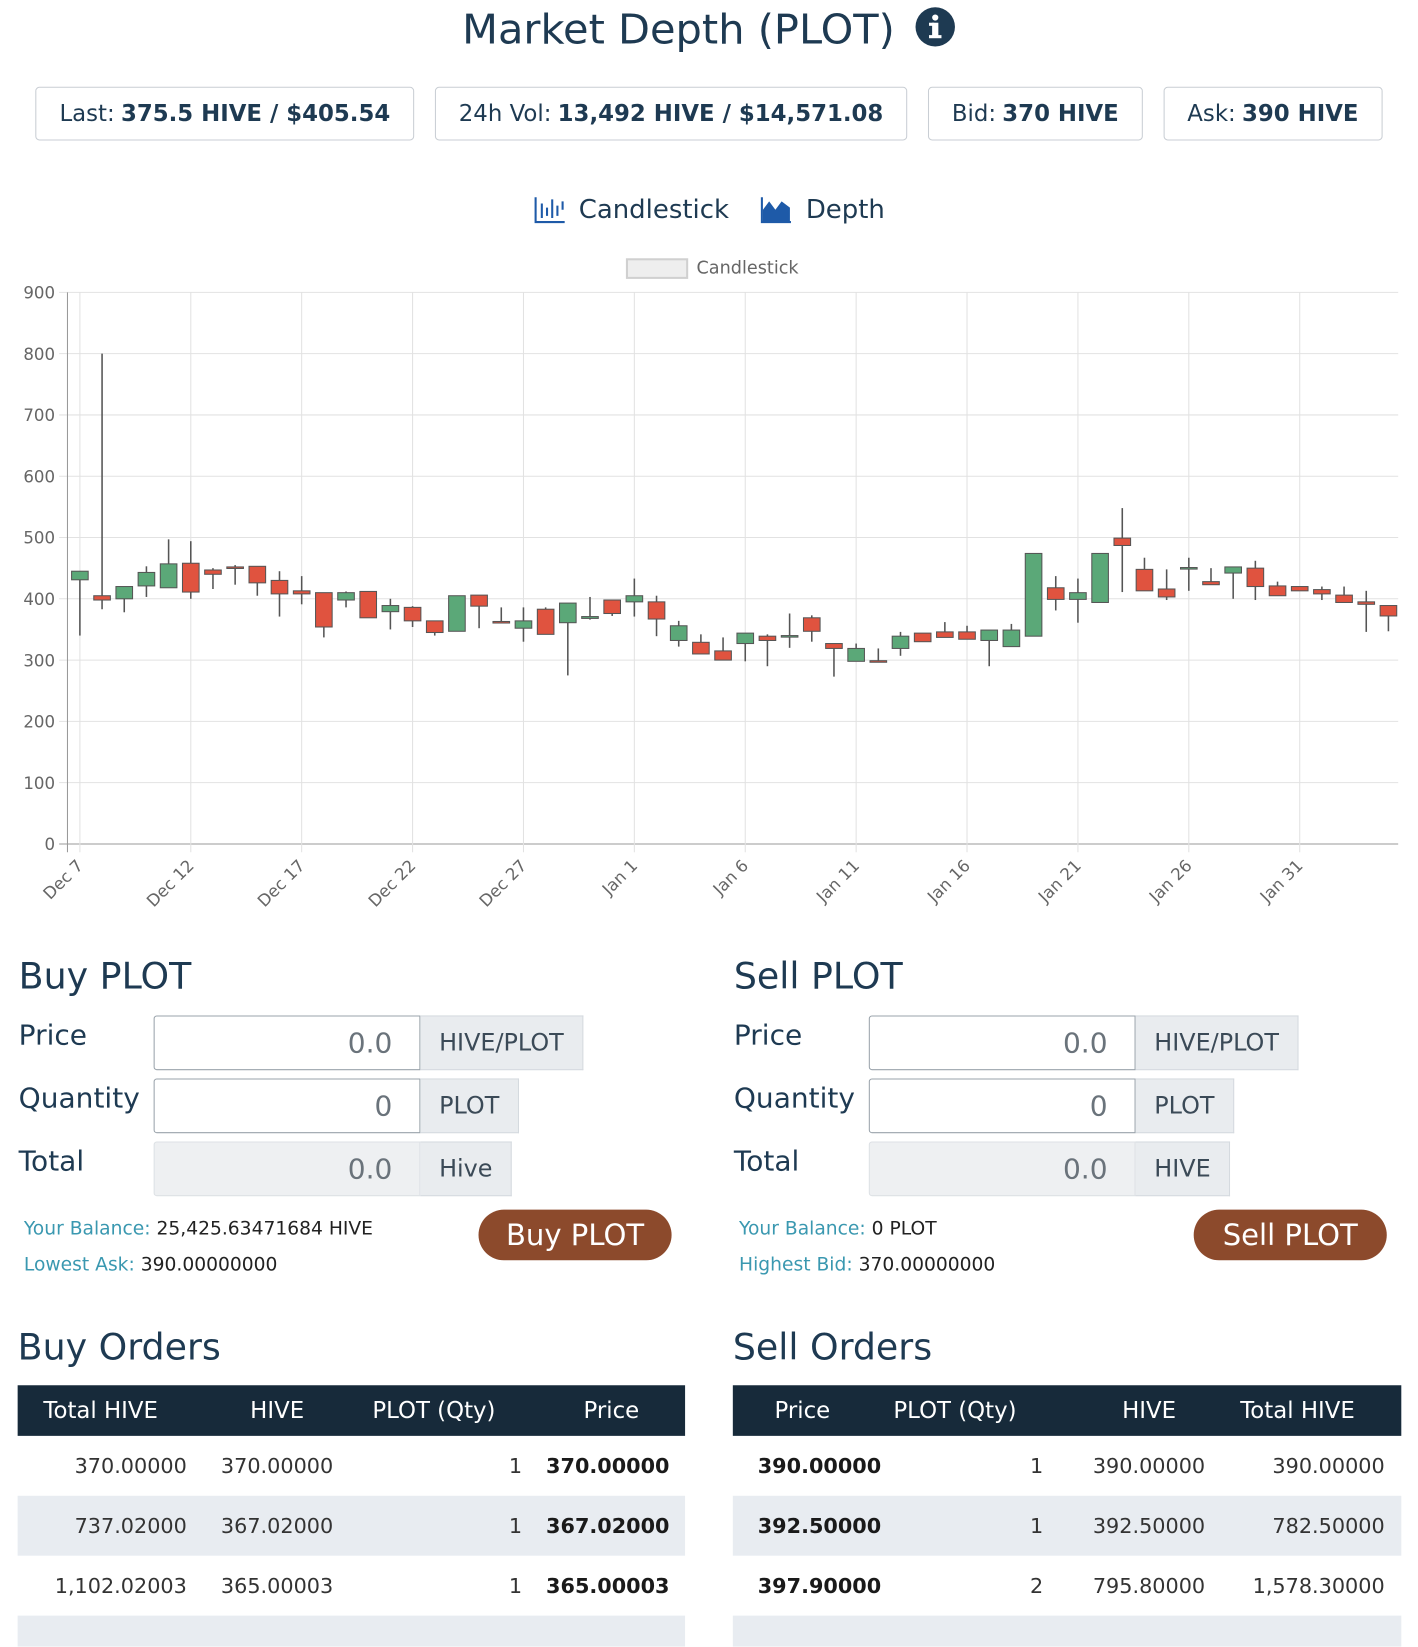 The width and height of the screenshot is (1418, 1647). Describe the element at coordinates (277, 1586) in the screenshot. I see `table-cell: 365.00003` at that location.